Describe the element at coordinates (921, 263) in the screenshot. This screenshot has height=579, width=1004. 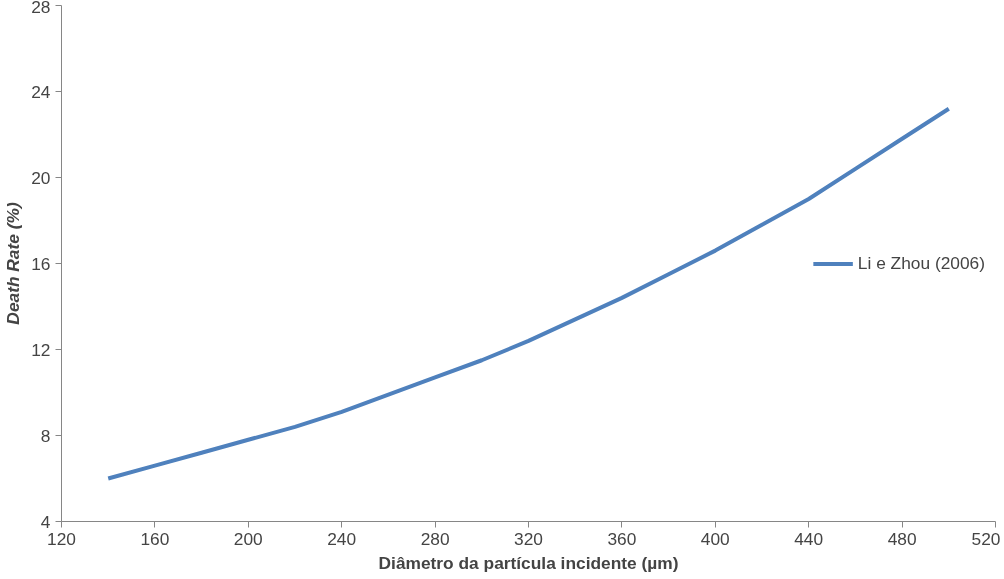
I see `legend-label: Li e Zhou (2006)` at that location.